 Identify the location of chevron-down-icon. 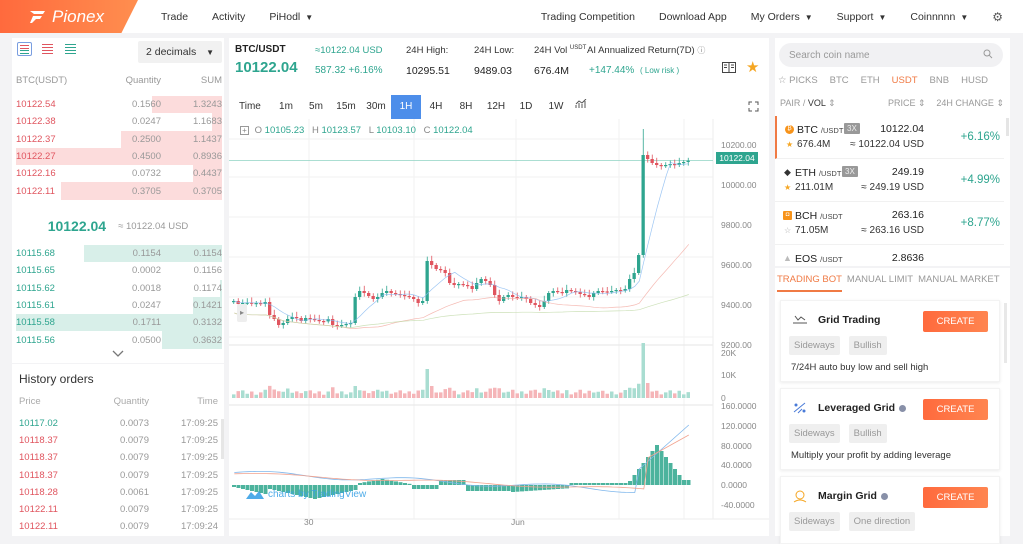
(118, 354).